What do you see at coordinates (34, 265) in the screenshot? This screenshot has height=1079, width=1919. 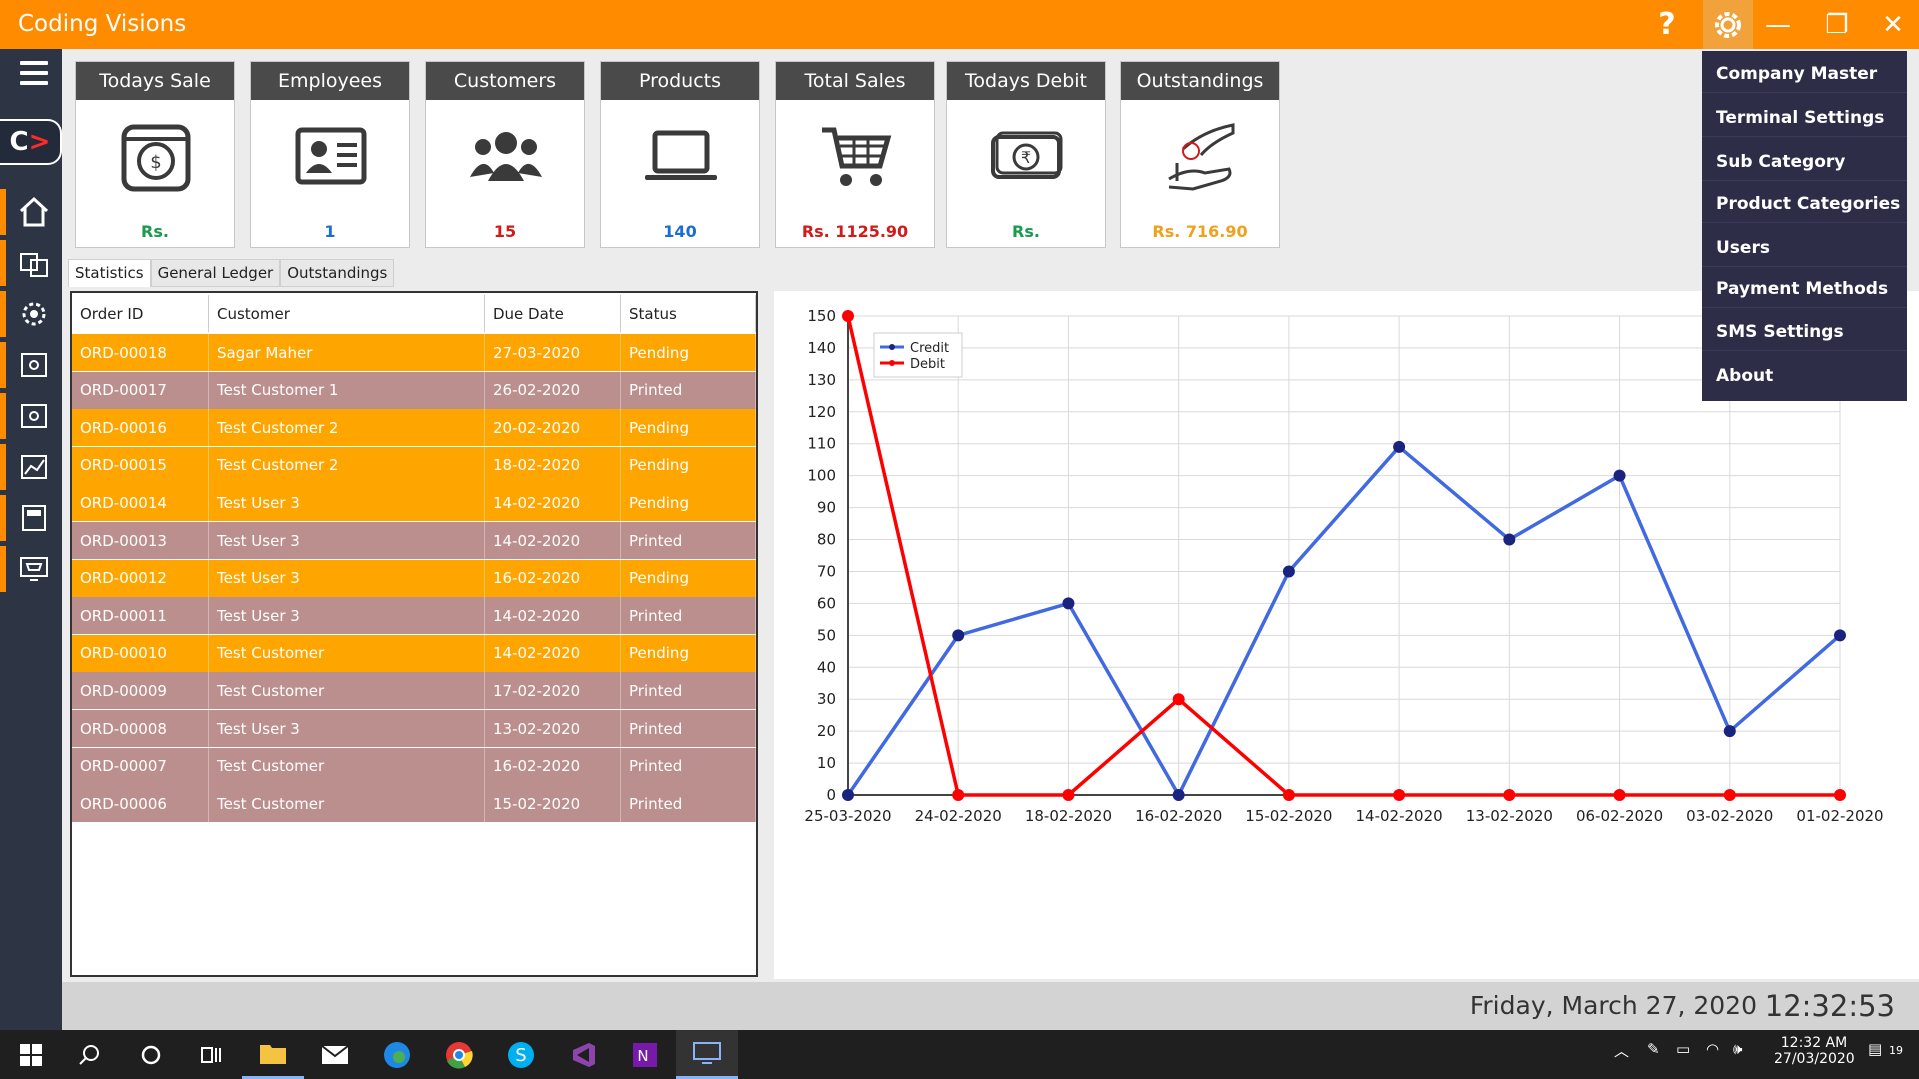 I see `boxes-icon` at bounding box center [34, 265].